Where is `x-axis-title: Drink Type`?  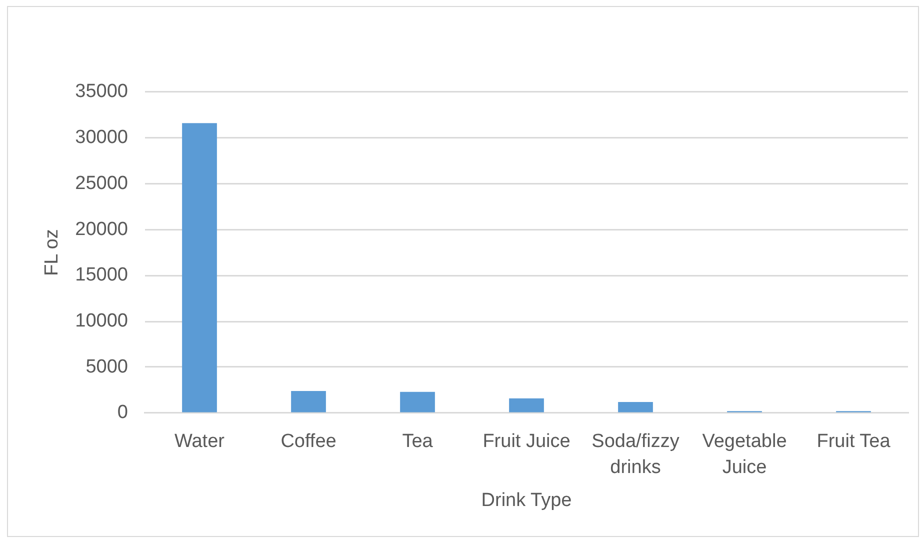 x-axis-title: Drink Type is located at coordinates (526, 500).